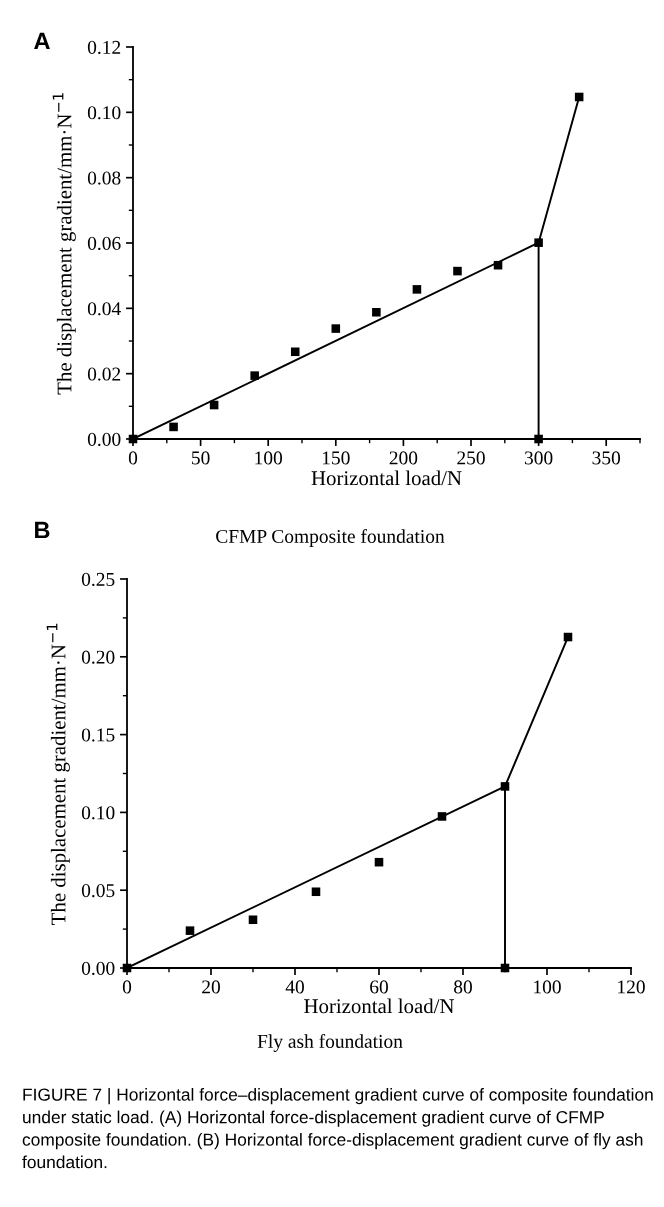 Image resolution: width=664 pixels, height=1207 pixels. I want to click on y-tick-label: 0.06, so click(104, 243).